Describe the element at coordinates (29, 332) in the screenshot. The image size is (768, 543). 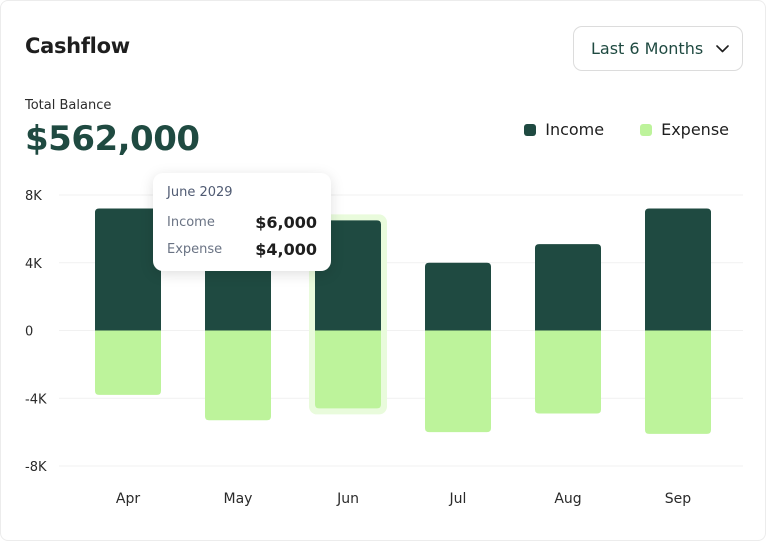
I see `y-tick-label: 0` at that location.